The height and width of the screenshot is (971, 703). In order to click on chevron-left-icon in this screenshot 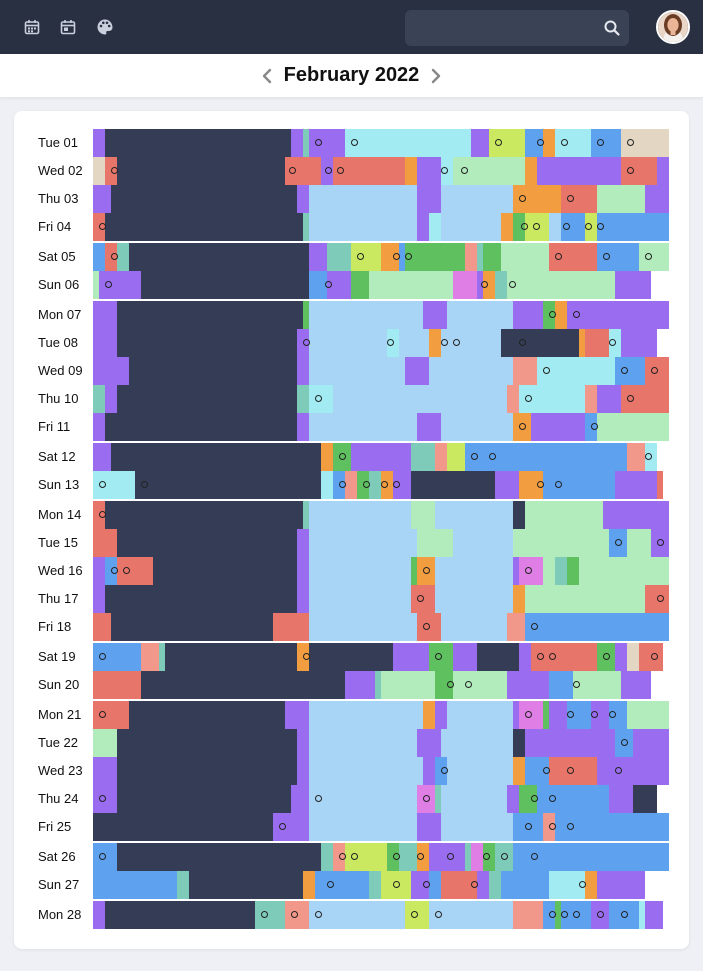, I will do `click(267, 76)`.